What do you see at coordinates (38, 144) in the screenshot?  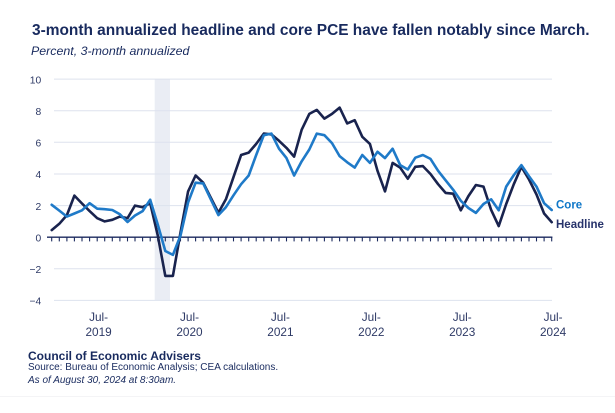 I see `svg-text: 6` at bounding box center [38, 144].